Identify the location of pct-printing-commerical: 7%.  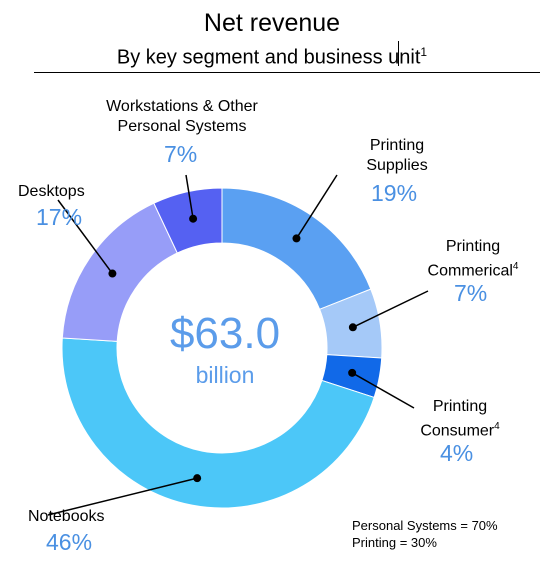
(471, 293).